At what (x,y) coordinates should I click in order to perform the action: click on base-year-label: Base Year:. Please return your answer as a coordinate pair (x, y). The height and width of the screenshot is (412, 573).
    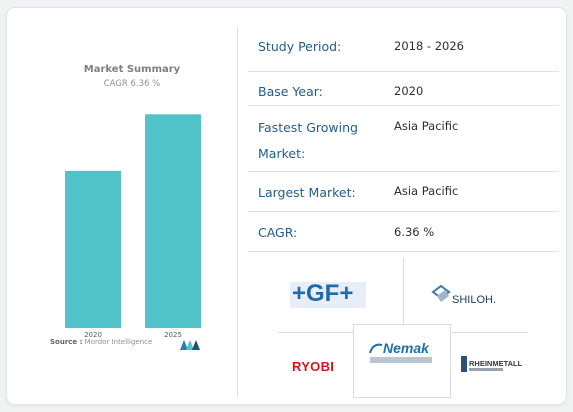
    Looking at the image, I should click on (290, 91).